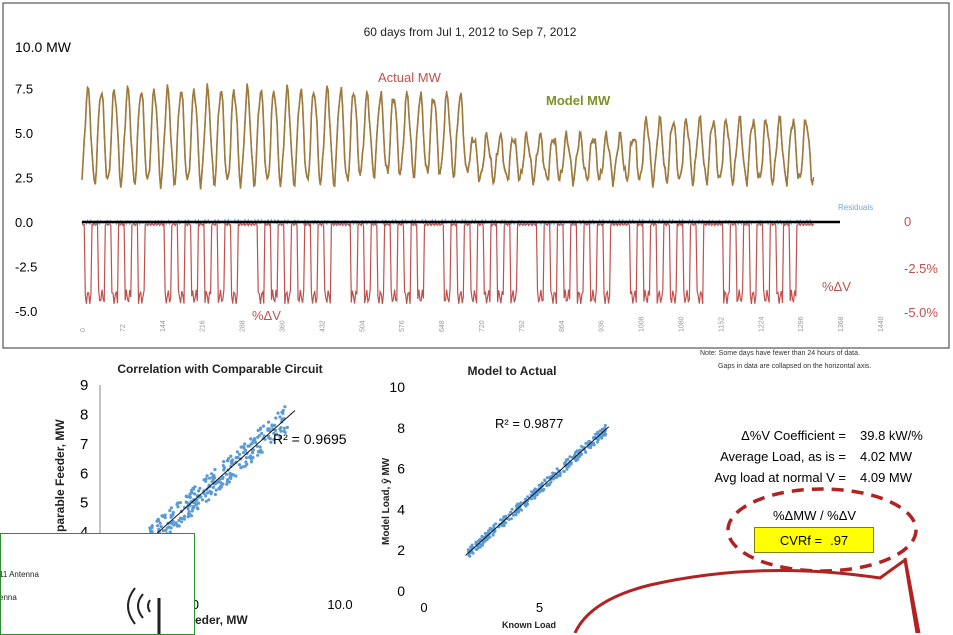  I want to click on x-tick-label: 1440, so click(881, 324).